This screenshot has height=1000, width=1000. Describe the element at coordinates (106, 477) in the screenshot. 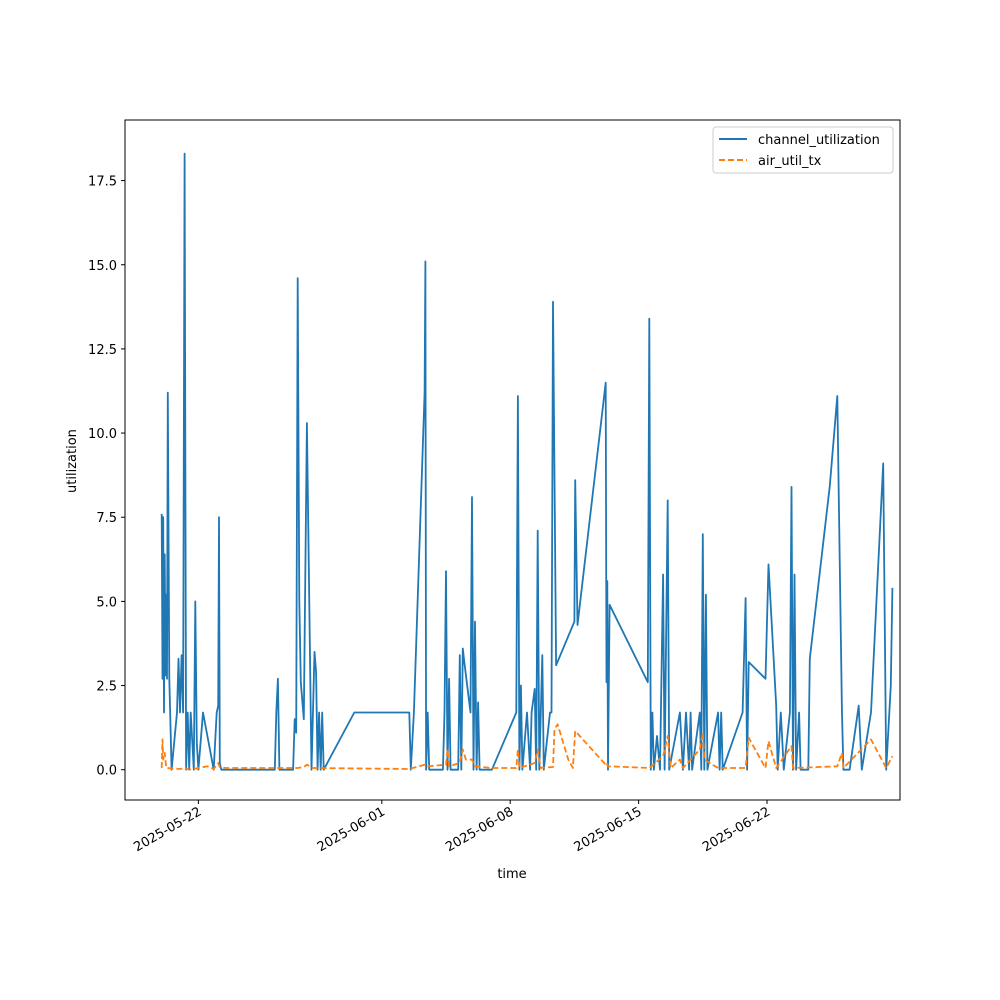

I see `y-axis: 0.0 2.5 5.0 7.5 10.0 12.5 15.0 17.5` at that location.